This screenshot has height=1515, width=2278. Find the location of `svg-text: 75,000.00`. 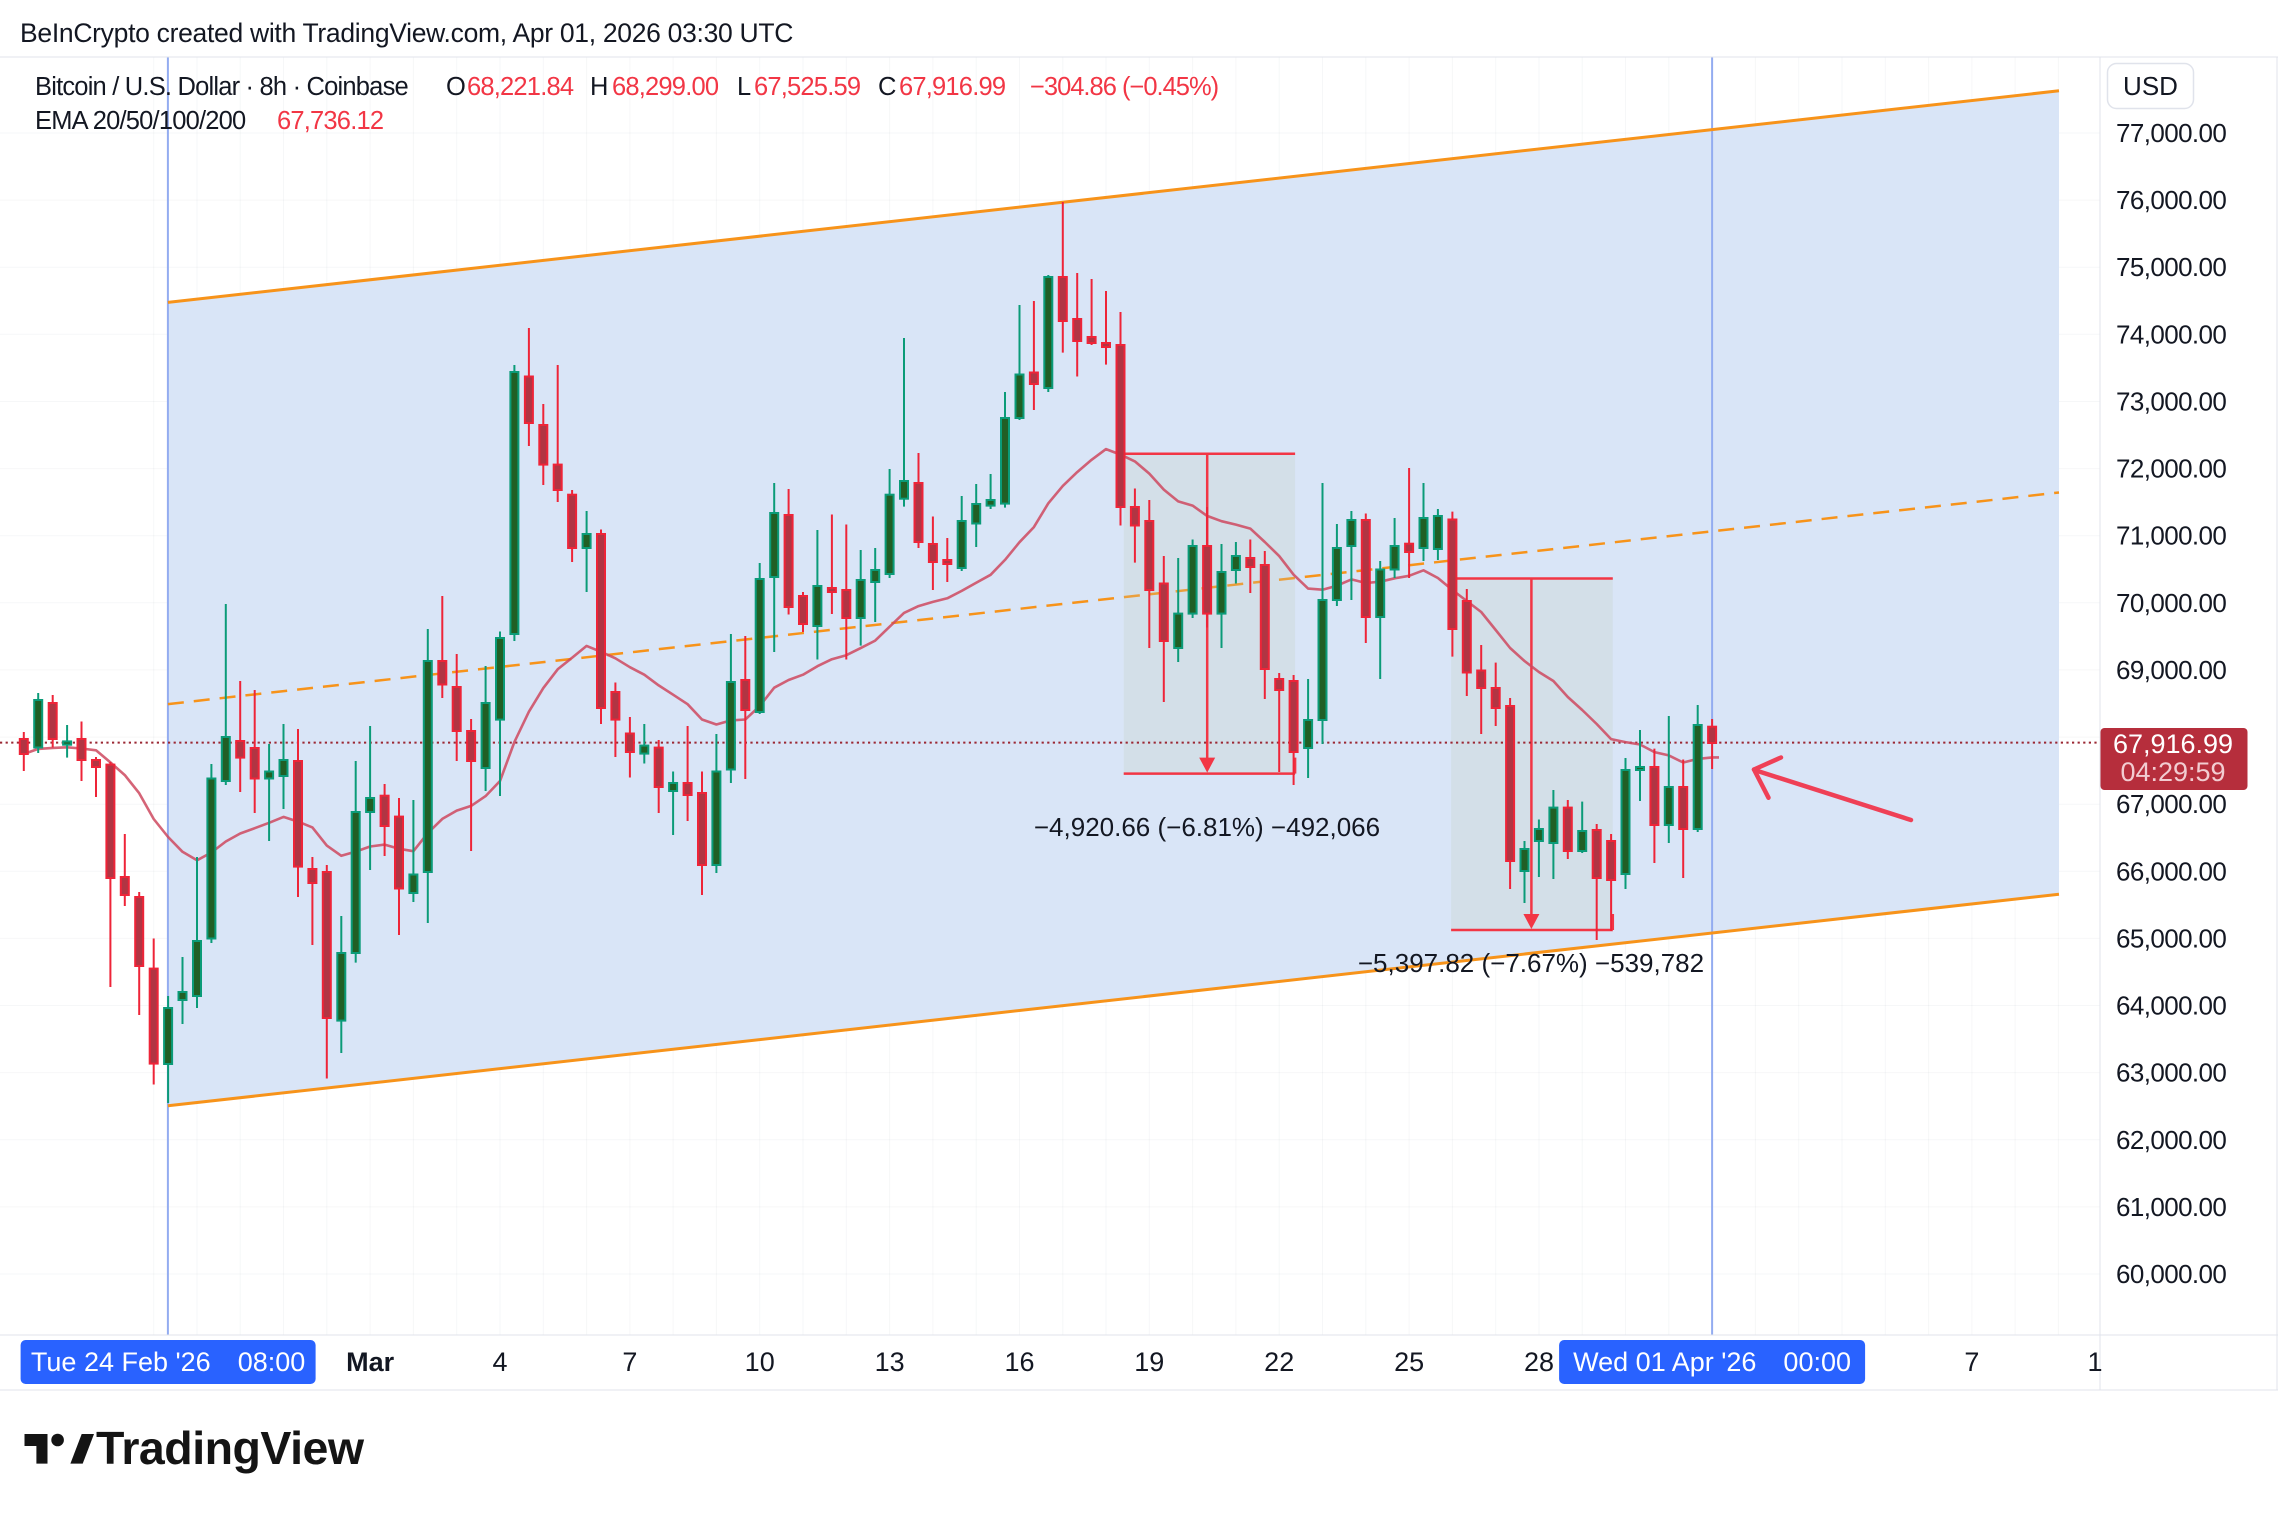

svg-text: 75,000.00 is located at coordinates (2171, 267).